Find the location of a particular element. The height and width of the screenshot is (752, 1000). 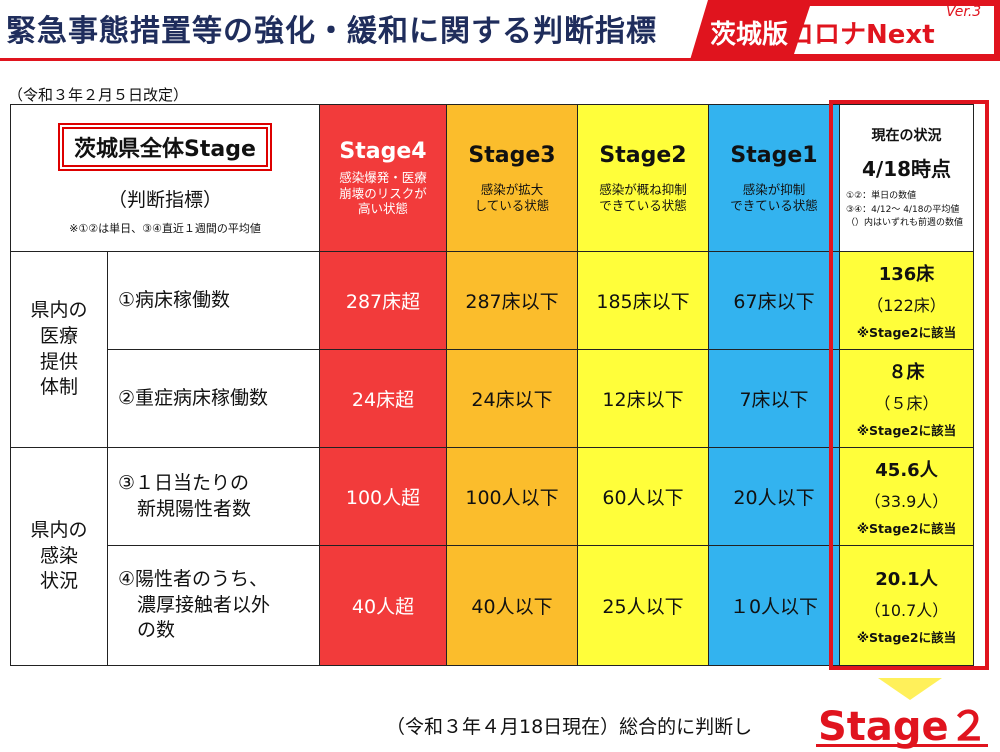

judge-label: （判断指標） is located at coordinates (164, 199).